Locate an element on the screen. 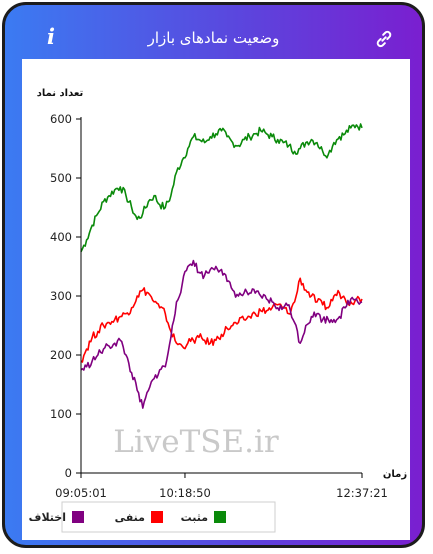  card-header: i وضعیت نمادهای بازار is located at coordinates (213, 31).